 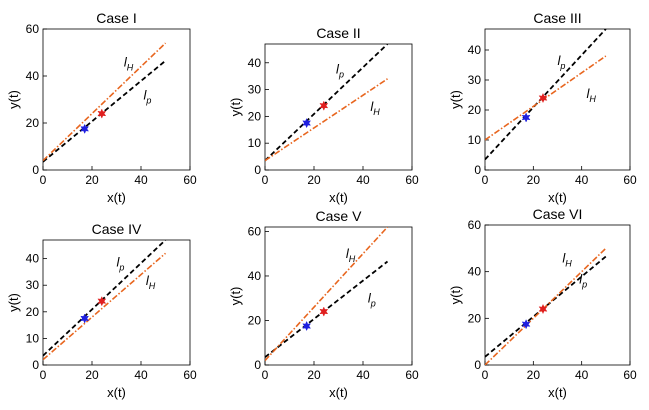 I want to click on subplot-5: 0 20 40 60 0 20 40 60 Case V x(t) y(t) lH lp, so click(x=323, y=304).